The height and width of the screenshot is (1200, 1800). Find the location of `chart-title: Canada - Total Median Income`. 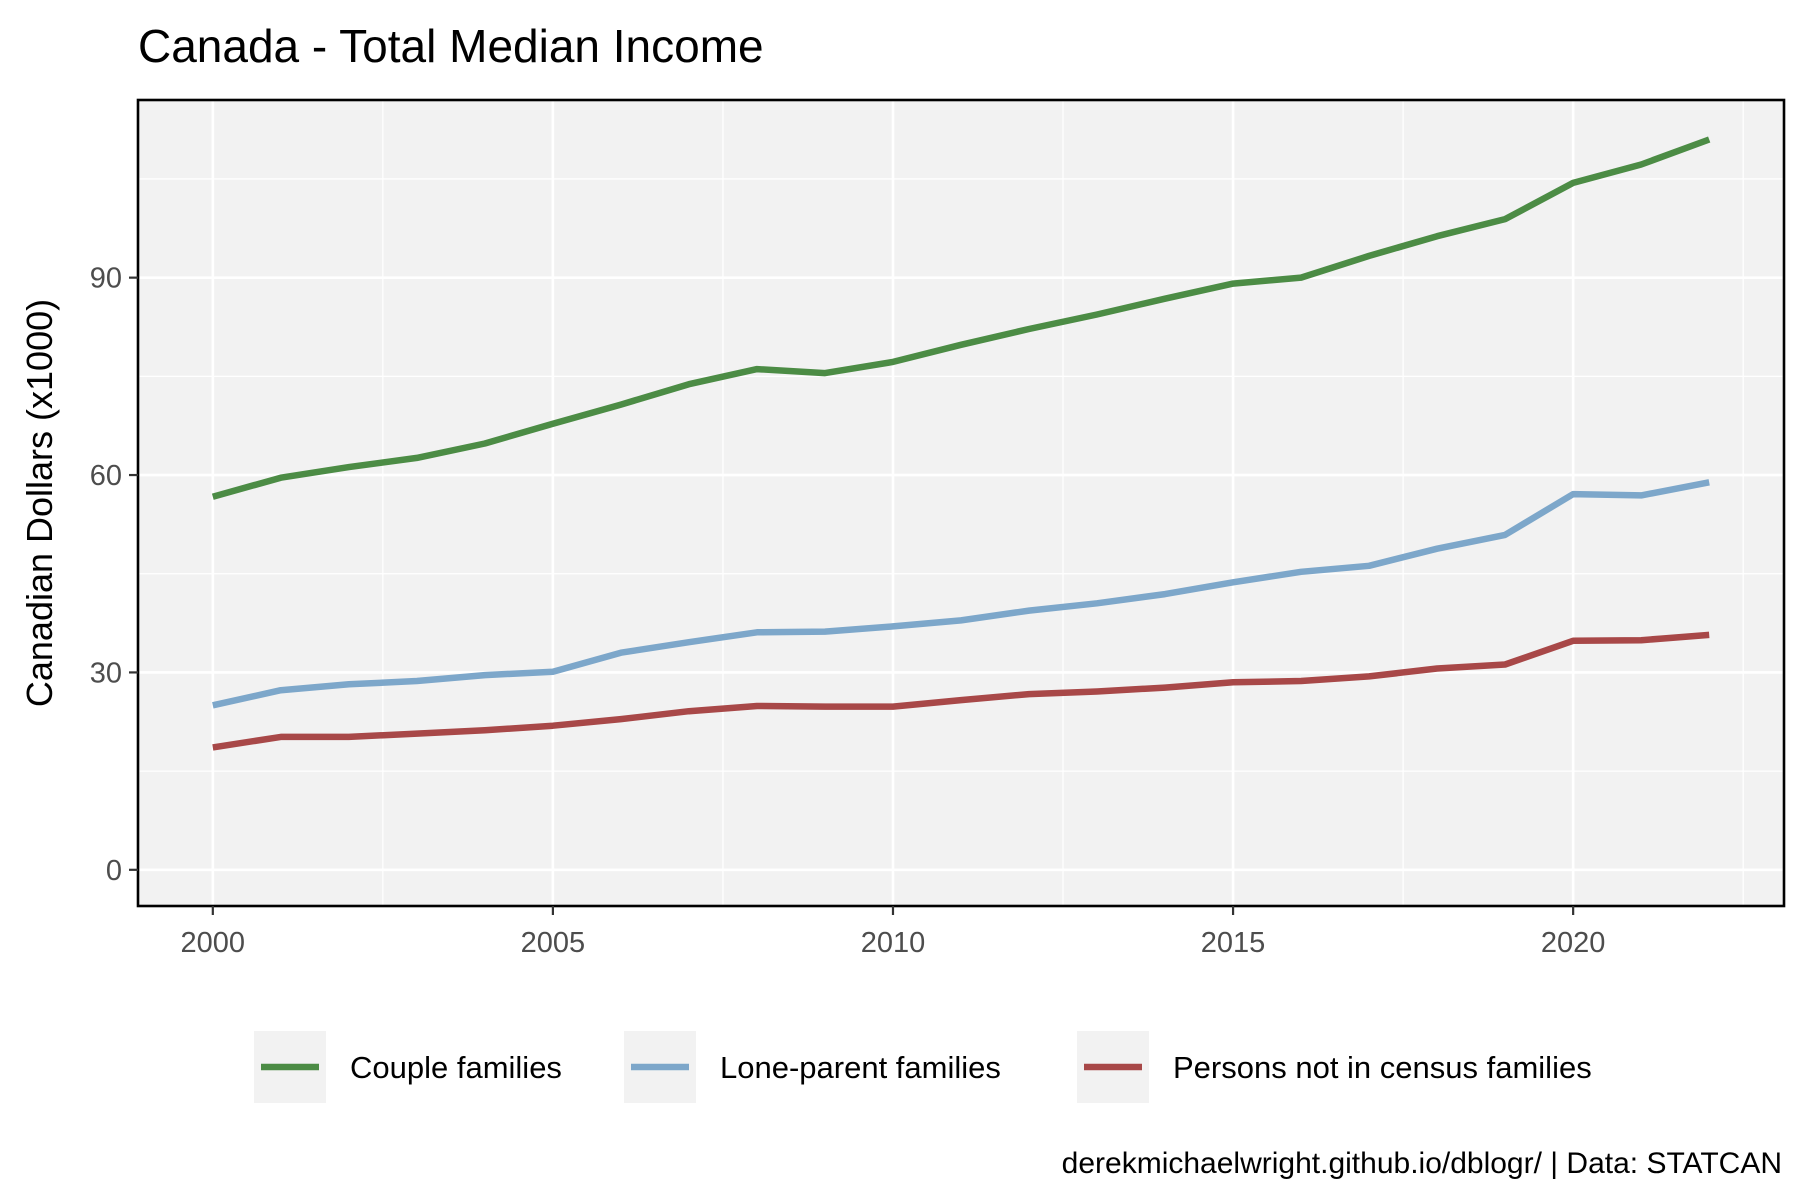

chart-title: Canada - Total Median Income is located at coordinates (451, 46).